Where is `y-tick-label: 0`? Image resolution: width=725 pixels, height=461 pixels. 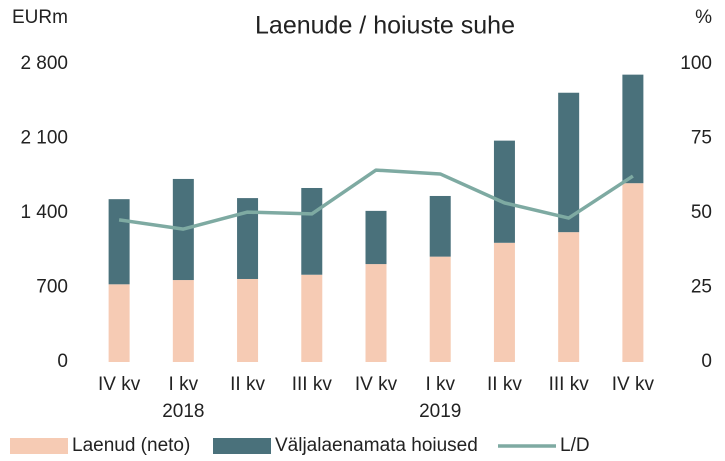
y-tick-label: 0 is located at coordinates (62, 361).